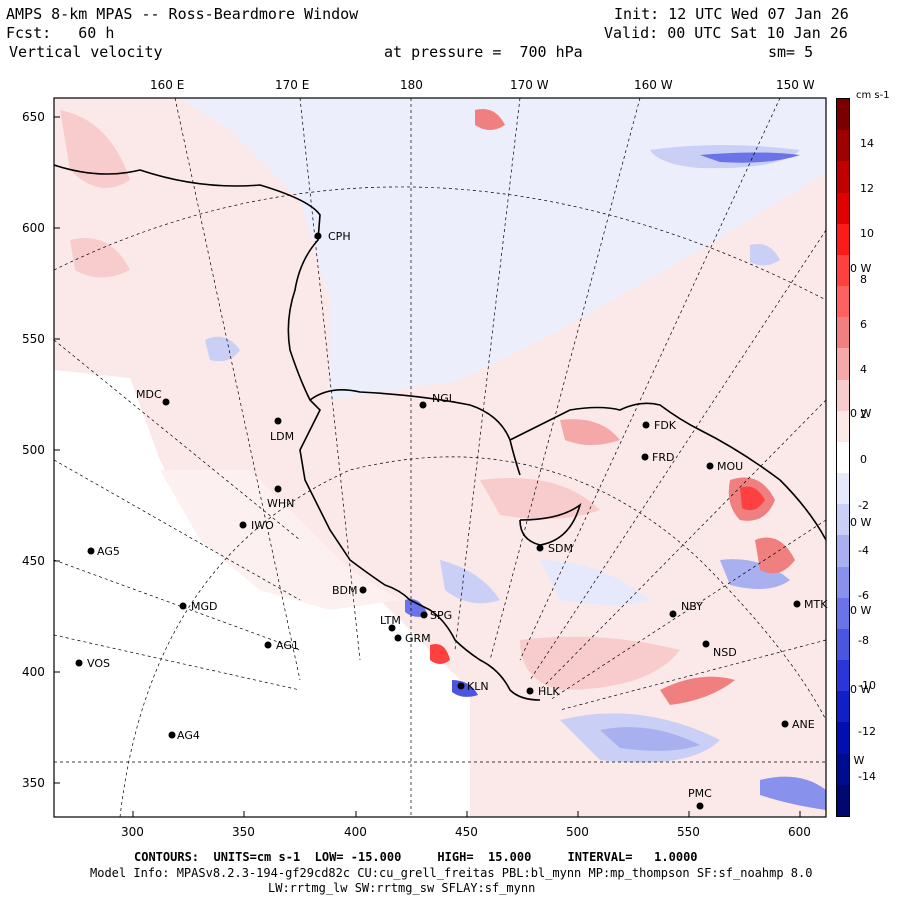  What do you see at coordinates (345, 590) in the screenshot?
I see `station-label: BDM` at bounding box center [345, 590].